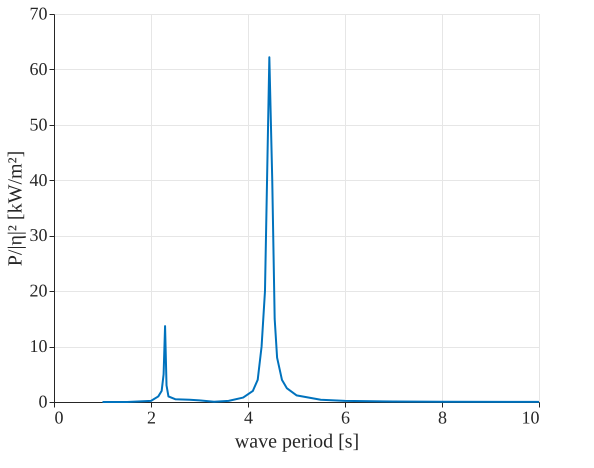 This screenshot has width=594, height=468. Describe the element at coordinates (39, 290) in the screenshot. I see `y-tick-label: 20` at that location.